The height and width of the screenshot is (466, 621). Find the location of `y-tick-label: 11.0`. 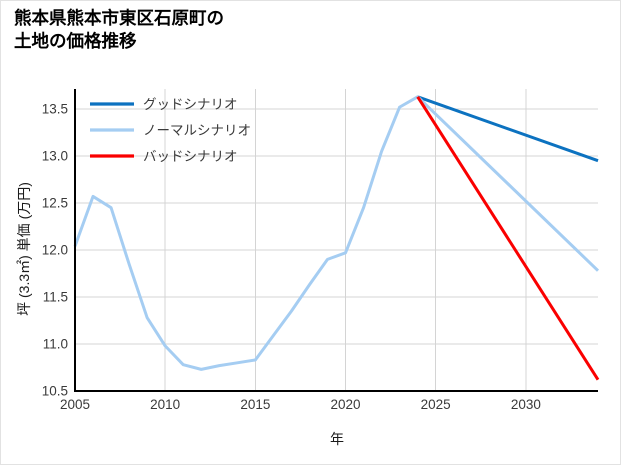

y-tick-label: 11.0 is located at coordinates (55, 344).